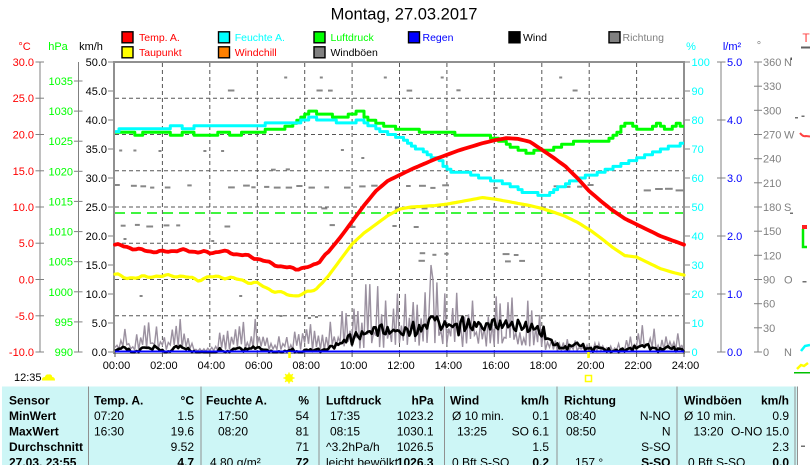  Describe the element at coordinates (708, 432) in the screenshot. I see `svg-text: 13:20` at that location.